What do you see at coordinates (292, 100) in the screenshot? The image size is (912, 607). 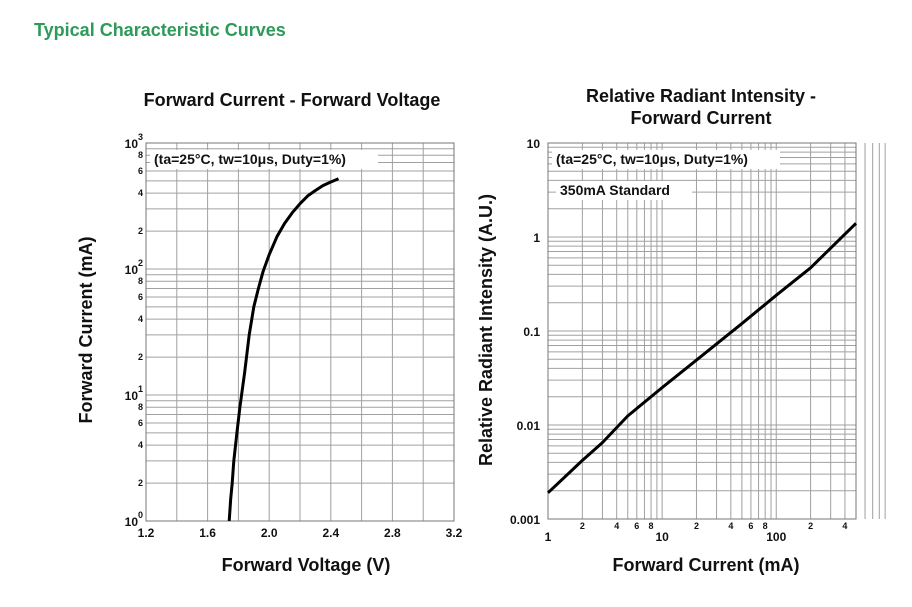 I see `chart1-title: Forward Current - Forward Voltage` at bounding box center [292, 100].